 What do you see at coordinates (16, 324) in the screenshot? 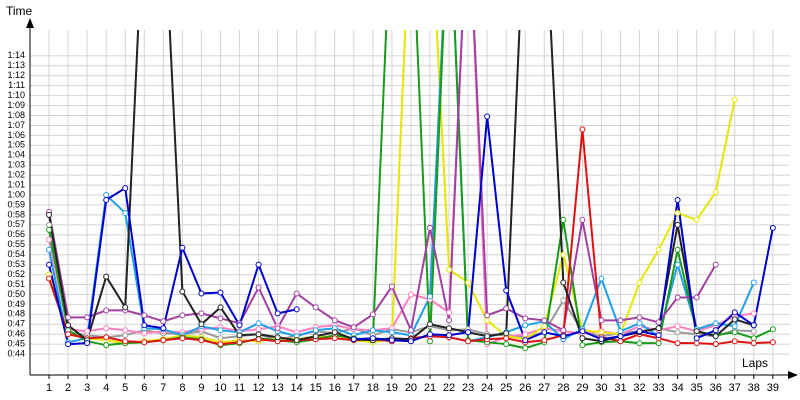
I see `y-tick-label: 0:47` at bounding box center [16, 324].